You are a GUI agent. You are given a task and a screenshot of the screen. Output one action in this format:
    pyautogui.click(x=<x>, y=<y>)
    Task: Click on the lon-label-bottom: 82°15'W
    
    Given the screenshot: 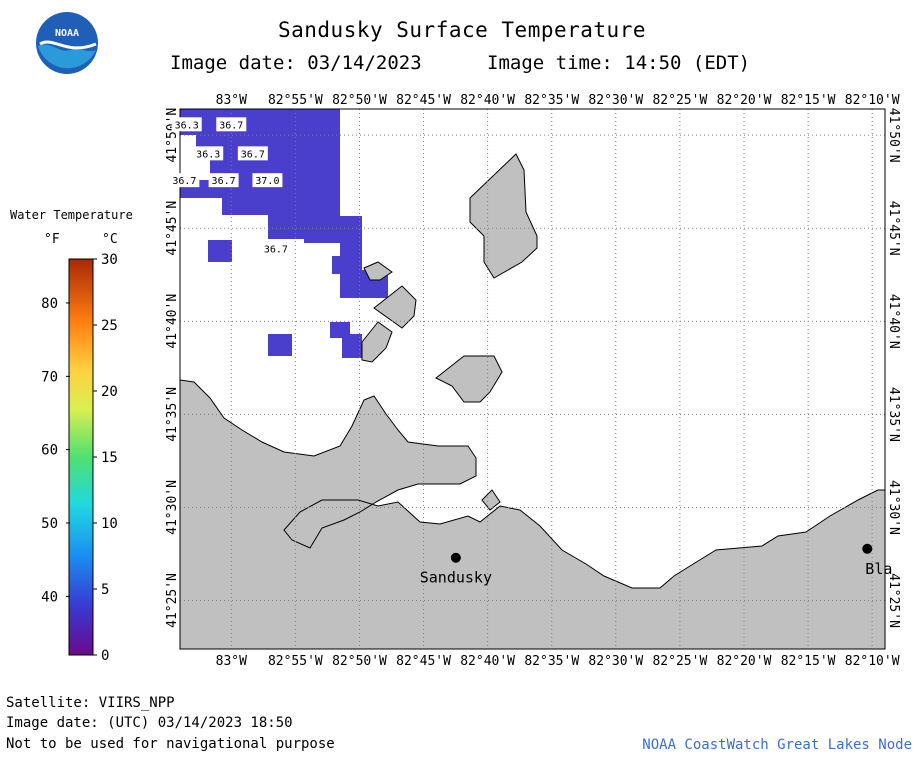 What is the action you would take?
    pyautogui.click(x=808, y=661)
    